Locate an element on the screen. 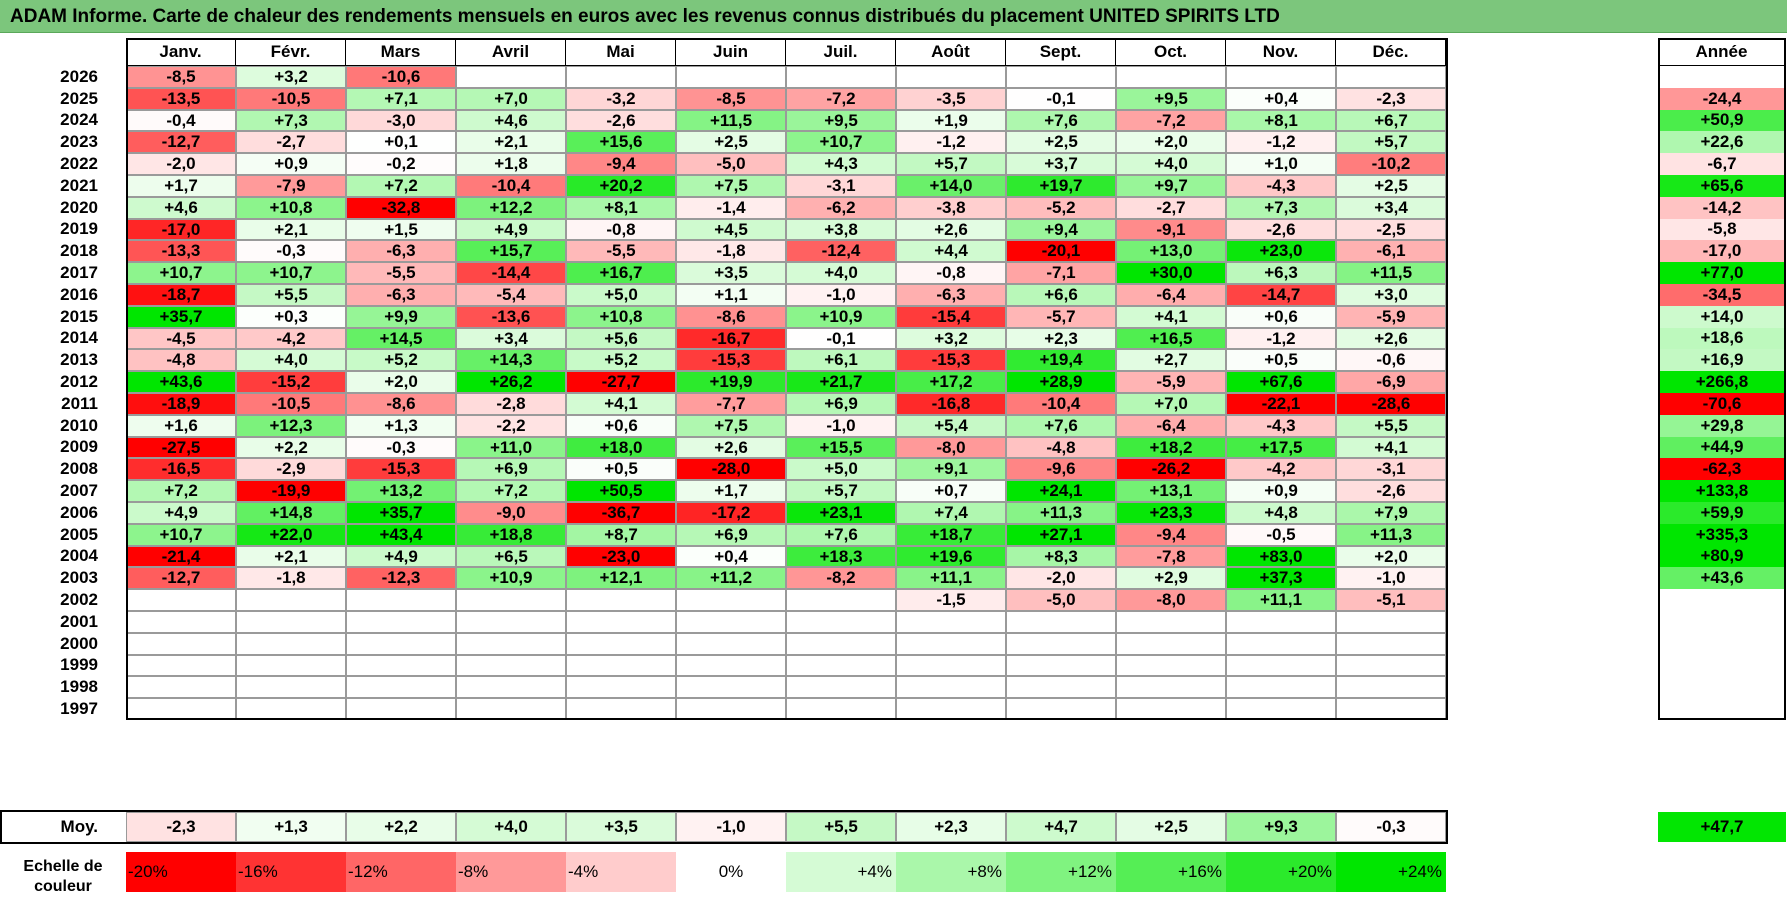  heatmap-cell: +2,3 is located at coordinates (1061, 338).